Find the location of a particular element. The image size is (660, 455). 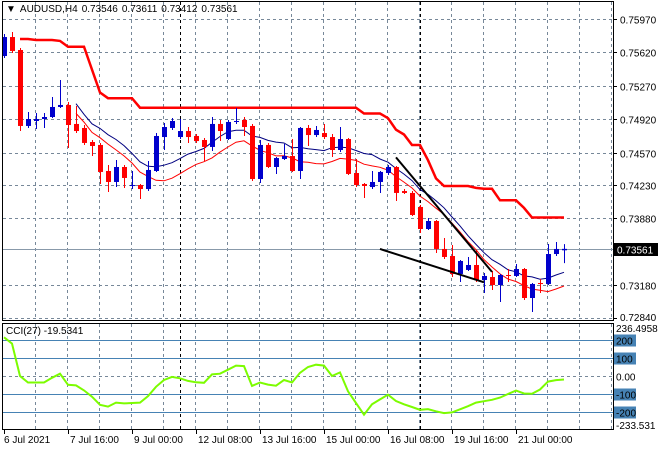

cci-level-label: 100 is located at coordinates (624, 360).